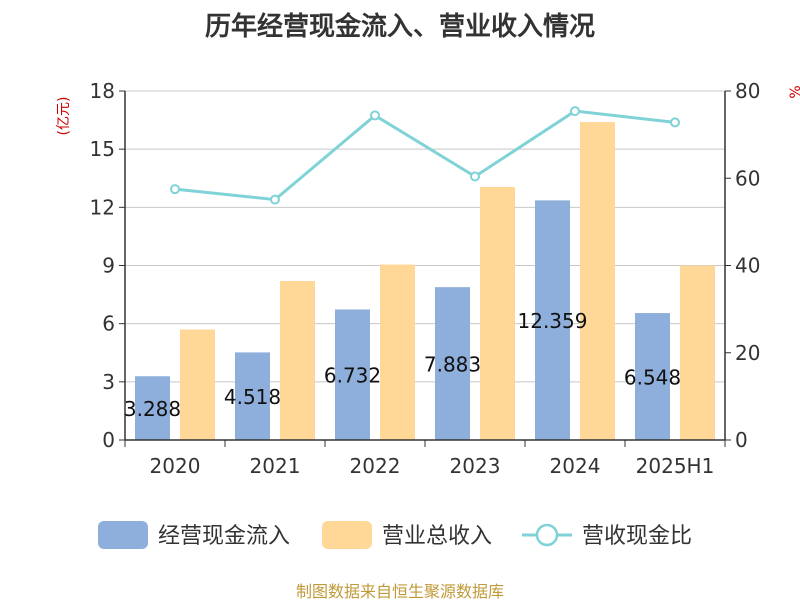 The height and width of the screenshot is (602, 800). I want to click on bar-data-label: 3.288, so click(152, 409).